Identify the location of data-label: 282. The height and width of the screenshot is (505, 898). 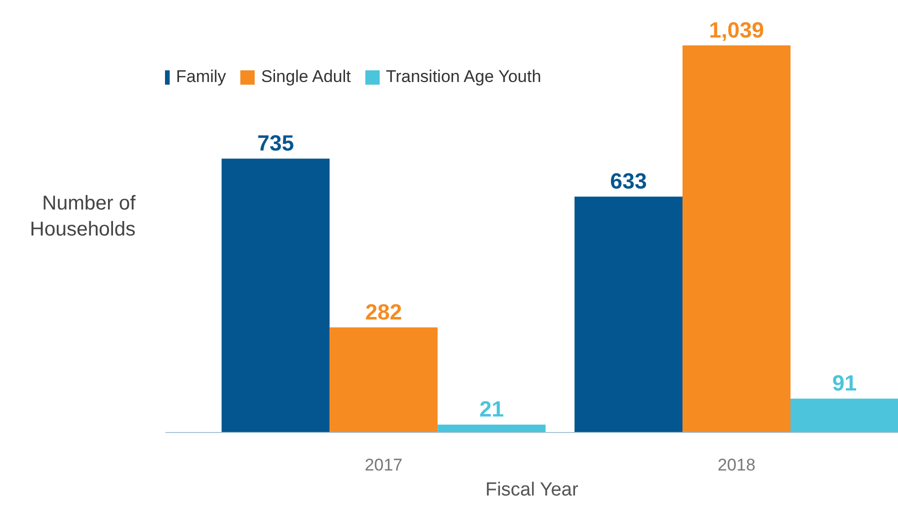
(383, 311).